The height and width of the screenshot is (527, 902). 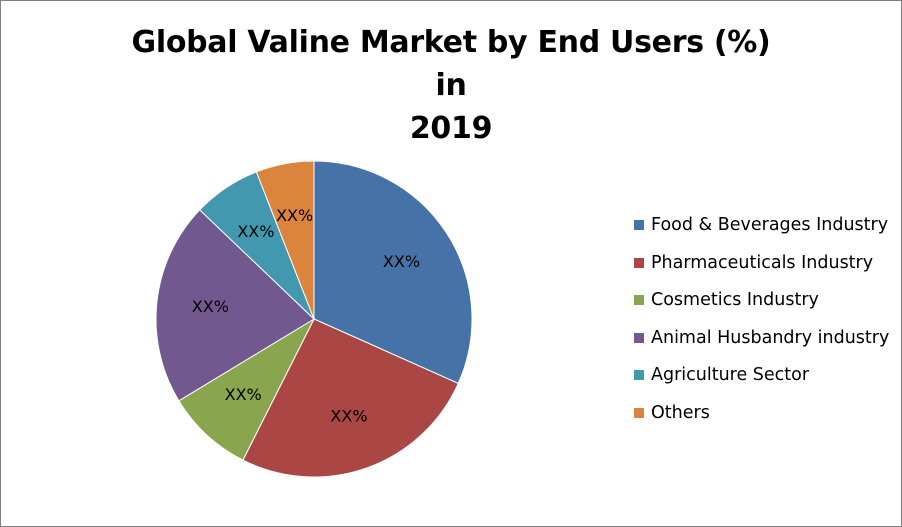 I want to click on legend-label: Agriculture Sector, so click(x=730, y=375).